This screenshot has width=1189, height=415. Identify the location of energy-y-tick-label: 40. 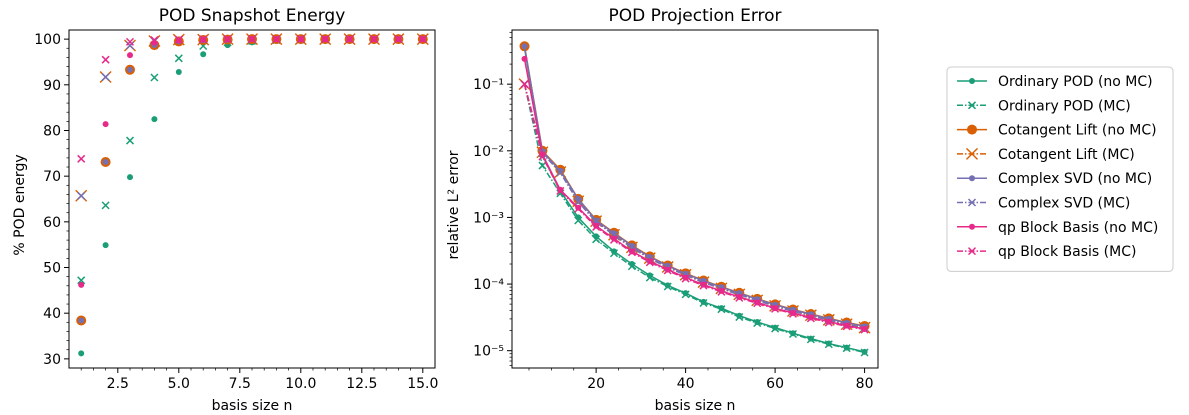
(52, 314).